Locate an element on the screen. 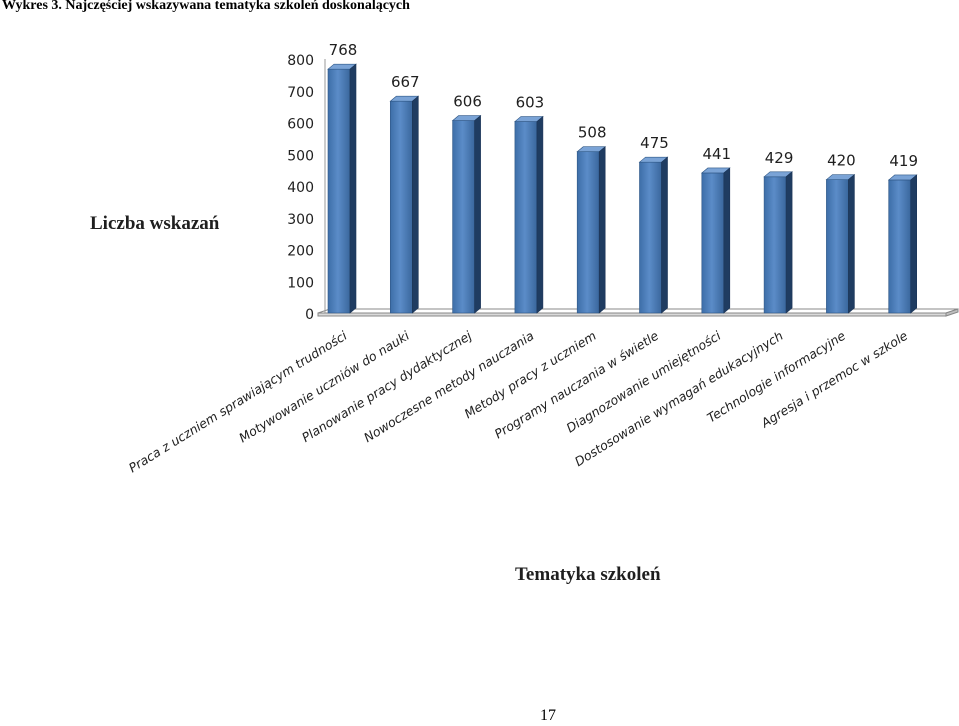  data-label: 441 is located at coordinates (716, 154).